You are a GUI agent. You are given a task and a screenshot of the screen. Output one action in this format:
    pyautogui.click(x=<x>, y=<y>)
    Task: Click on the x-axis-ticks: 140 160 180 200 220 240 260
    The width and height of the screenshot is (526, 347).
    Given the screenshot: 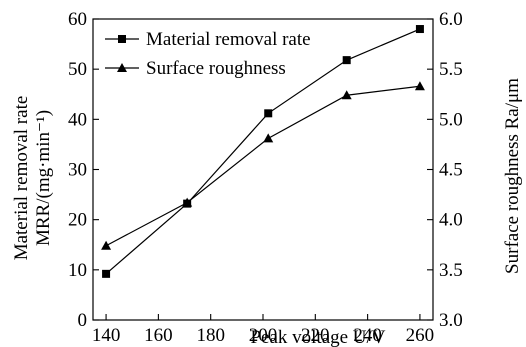 What is the action you would take?
    pyautogui.click(x=263, y=330)
    